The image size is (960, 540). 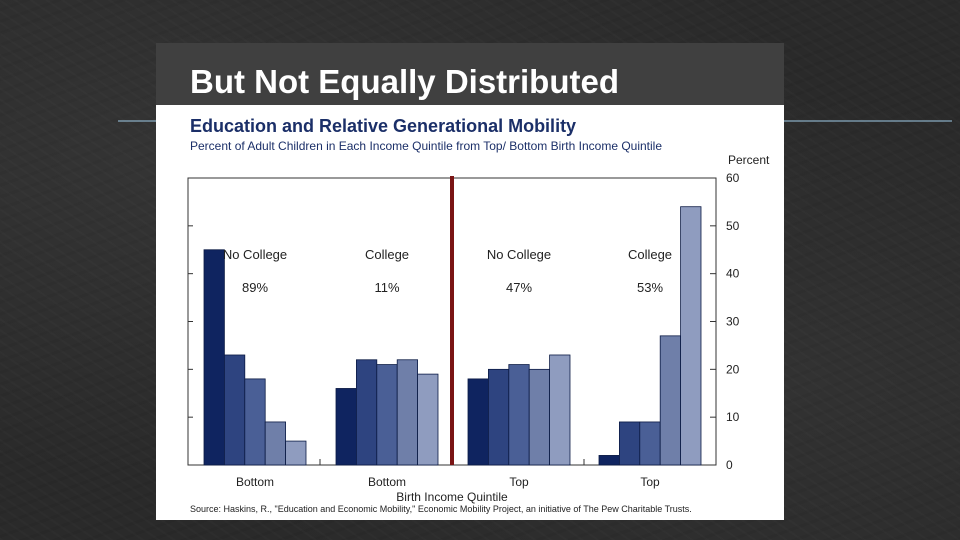 I want to click on group-share: 11%, so click(x=386, y=287).